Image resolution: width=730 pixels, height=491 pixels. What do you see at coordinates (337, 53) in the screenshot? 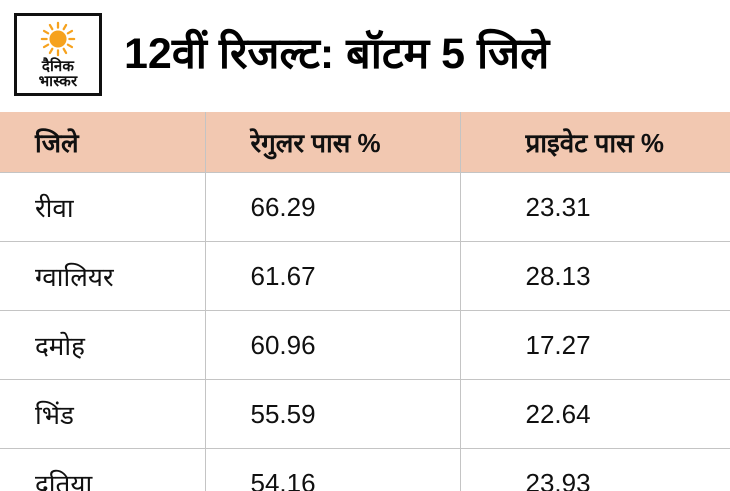
I see `page-title: 12वीं रिजल्ट: बॉटम 5 जिले` at bounding box center [337, 53].